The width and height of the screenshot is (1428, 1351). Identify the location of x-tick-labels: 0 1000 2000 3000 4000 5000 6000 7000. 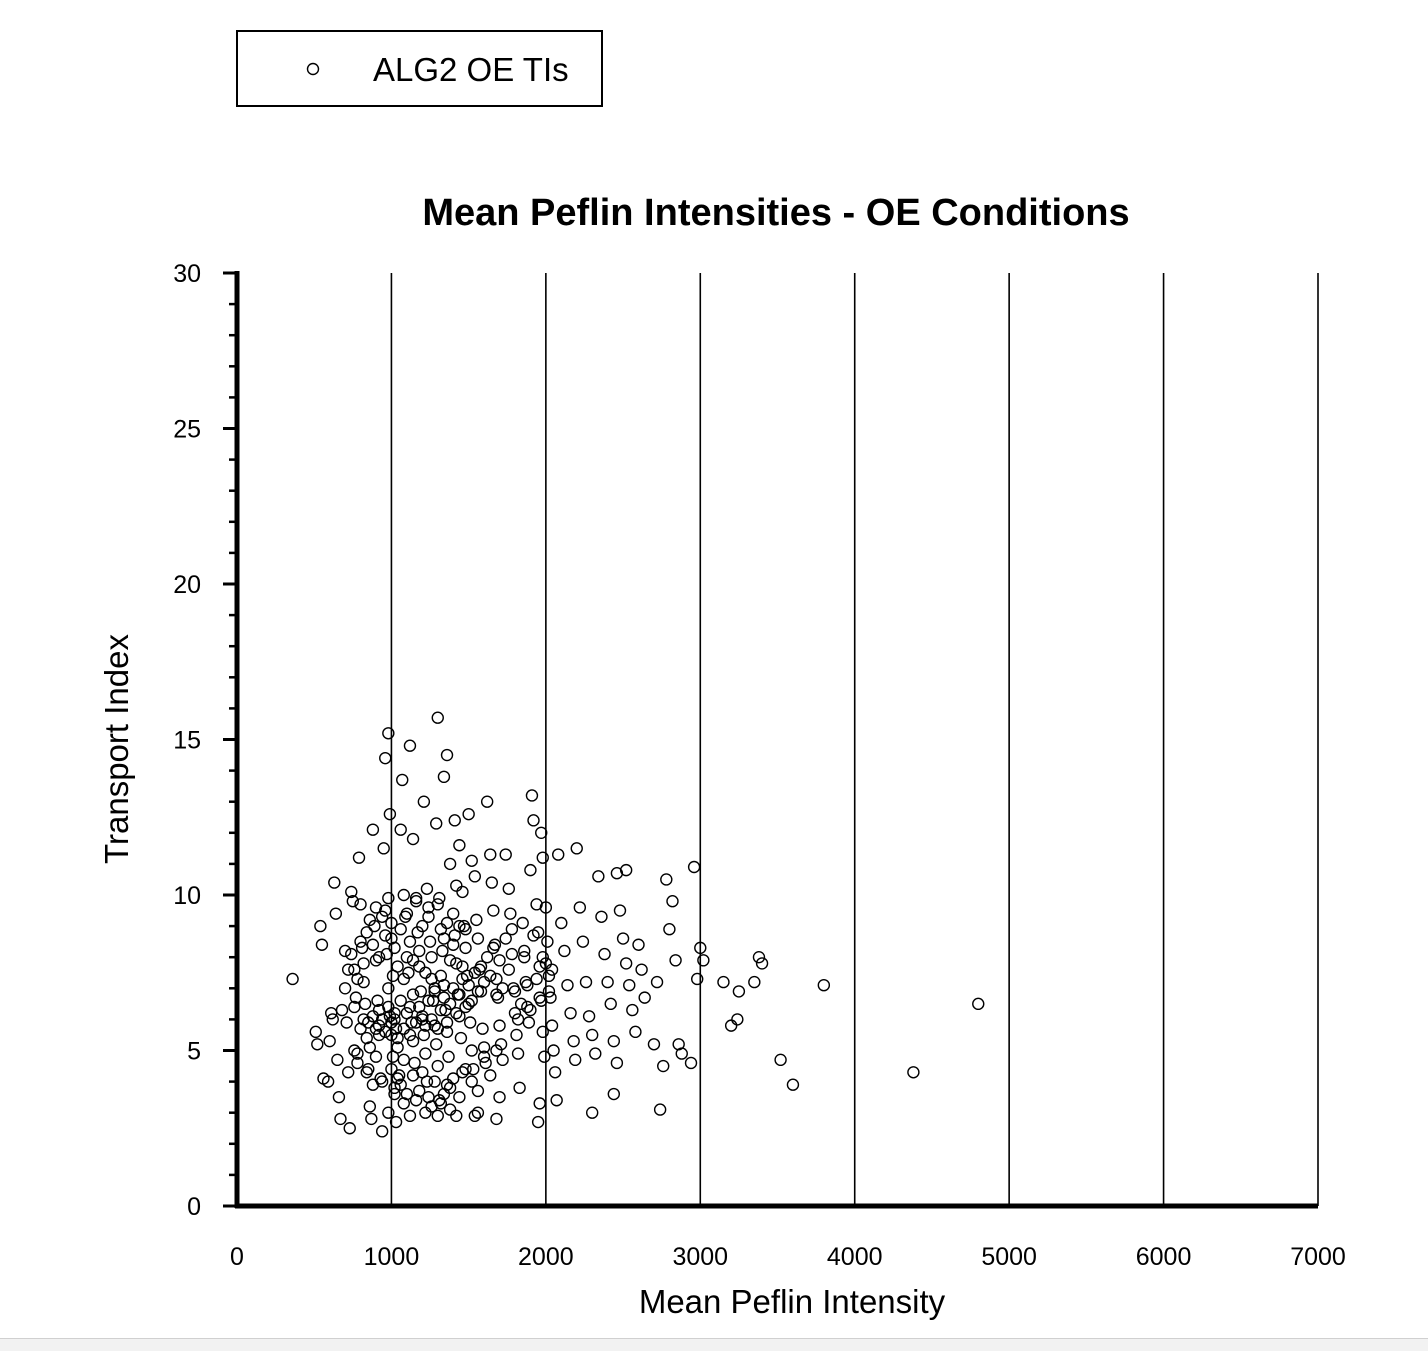
(788, 1257).